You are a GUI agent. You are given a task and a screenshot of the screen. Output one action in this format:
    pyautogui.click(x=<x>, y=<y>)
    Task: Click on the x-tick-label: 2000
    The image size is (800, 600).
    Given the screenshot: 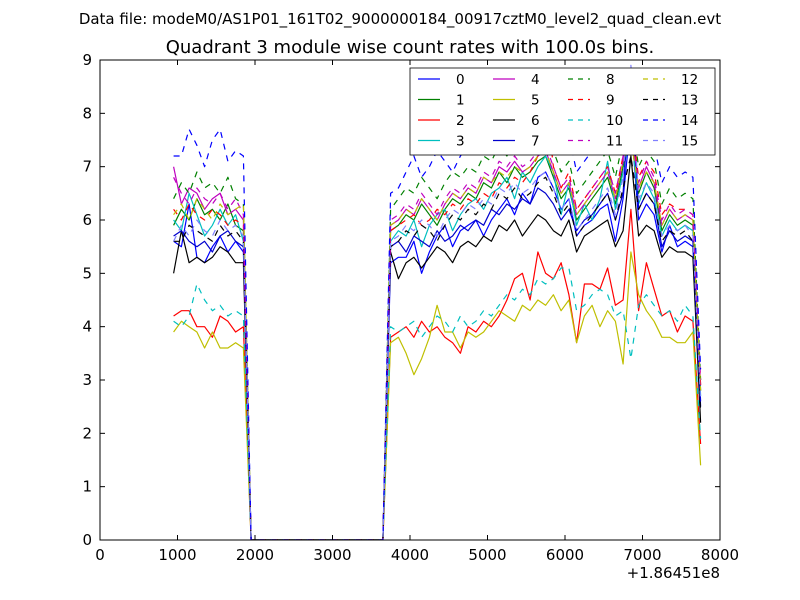 What is the action you would take?
    pyautogui.click(x=255, y=555)
    